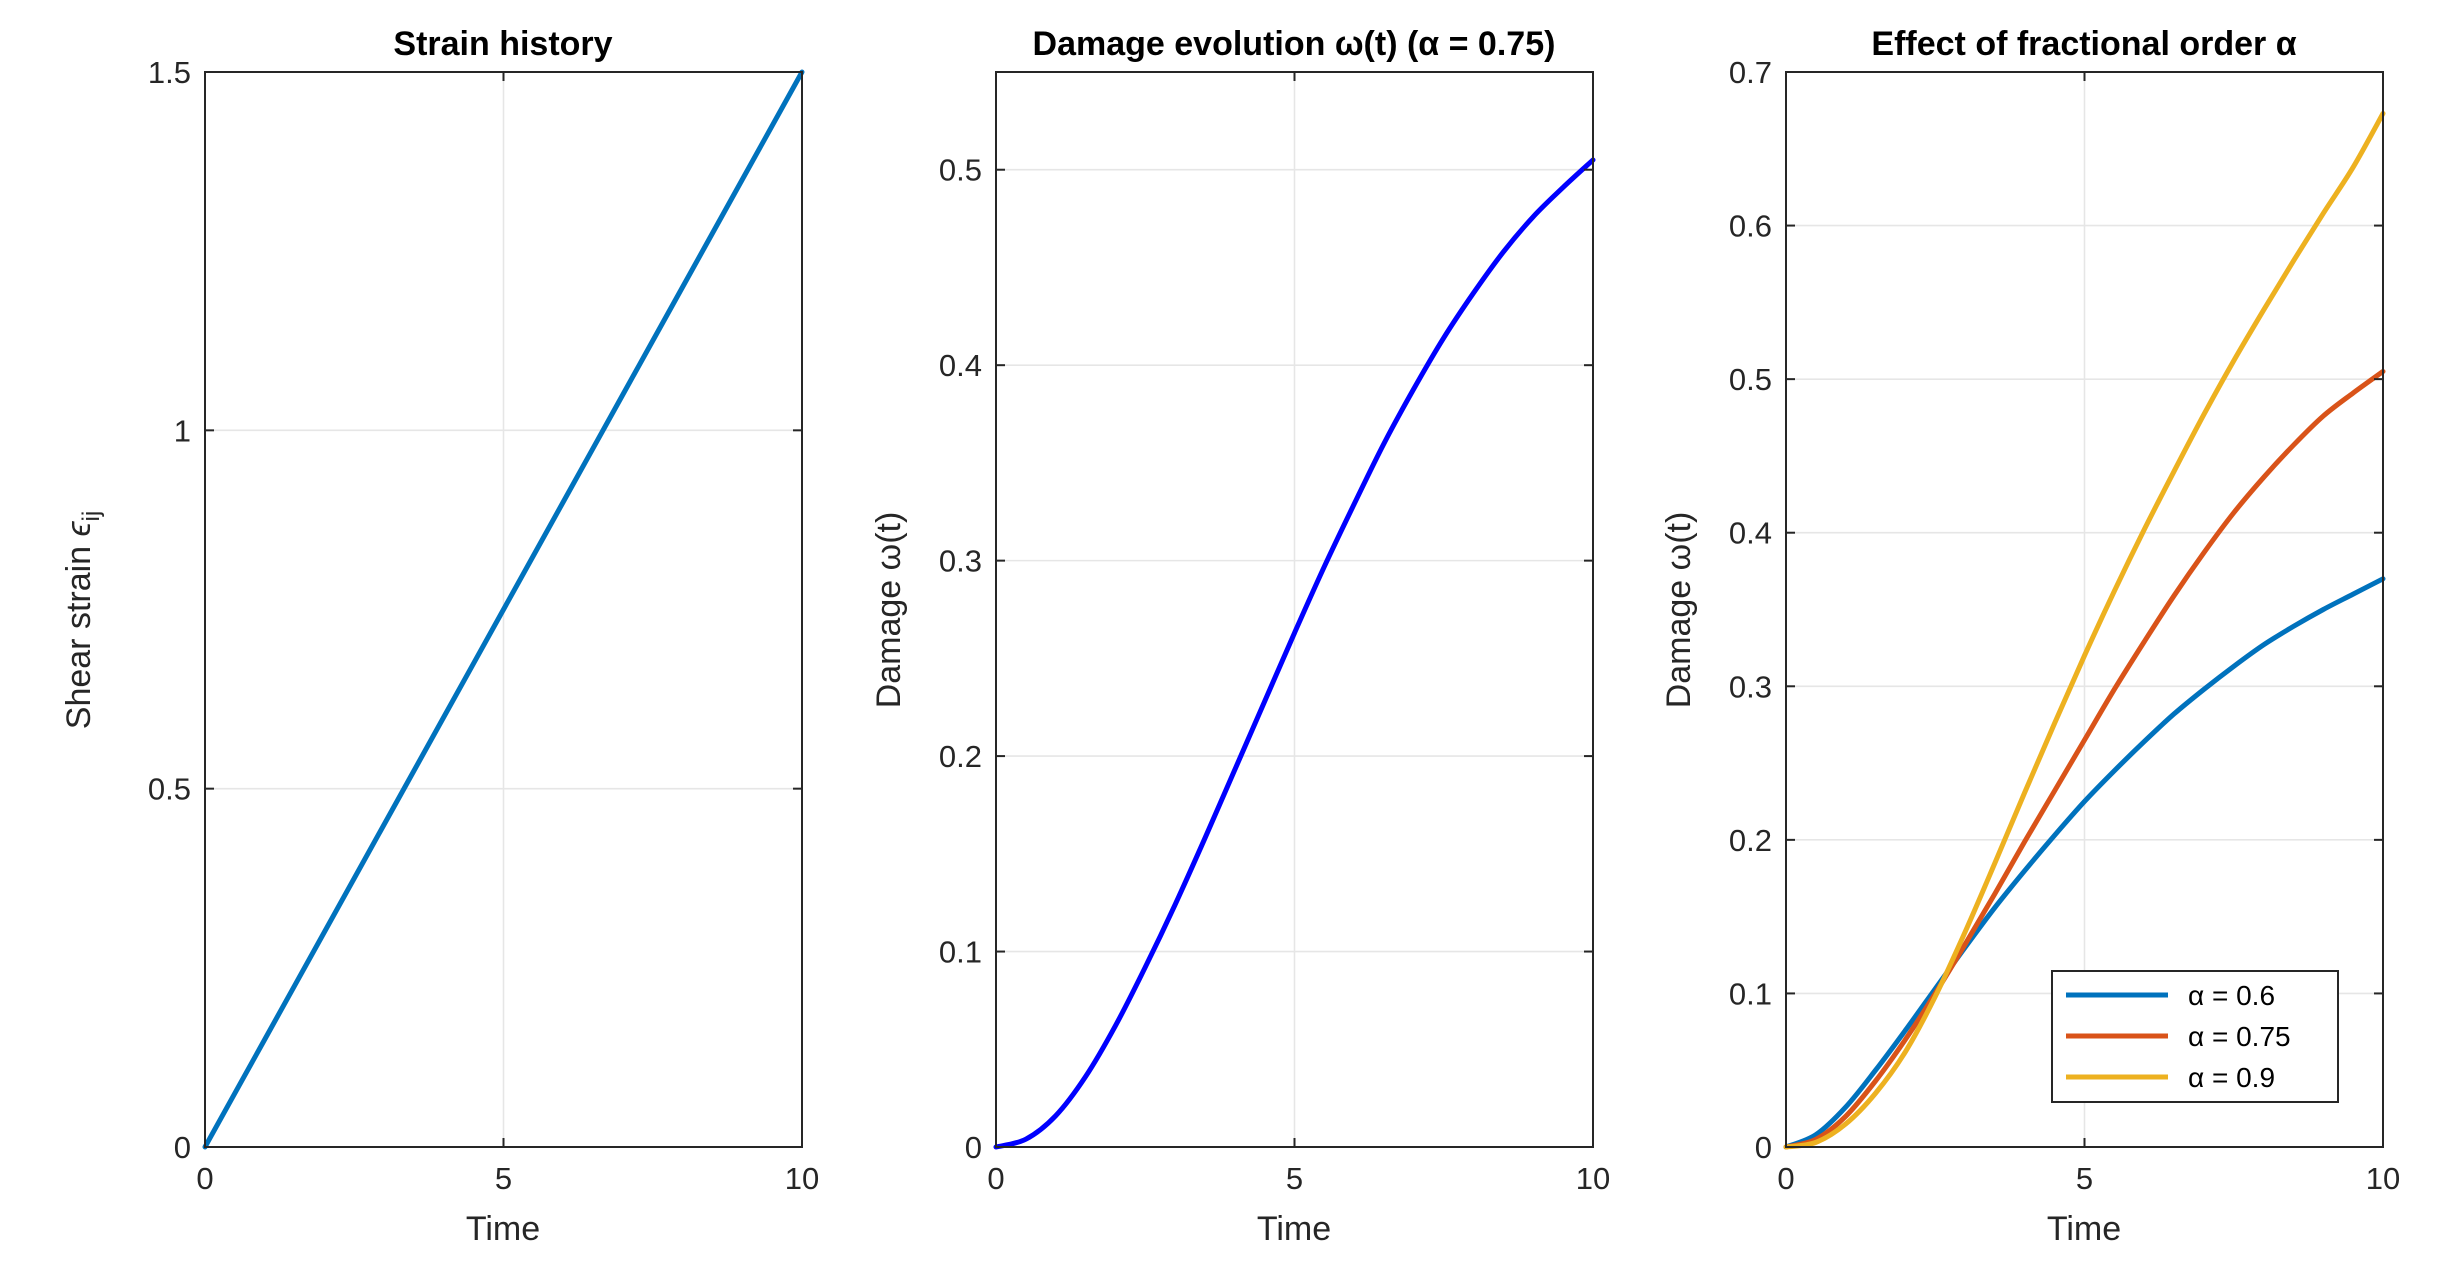 The width and height of the screenshot is (2448, 1279). I want to click on plot-title: Effect of fractional order α, so click(2083, 44).